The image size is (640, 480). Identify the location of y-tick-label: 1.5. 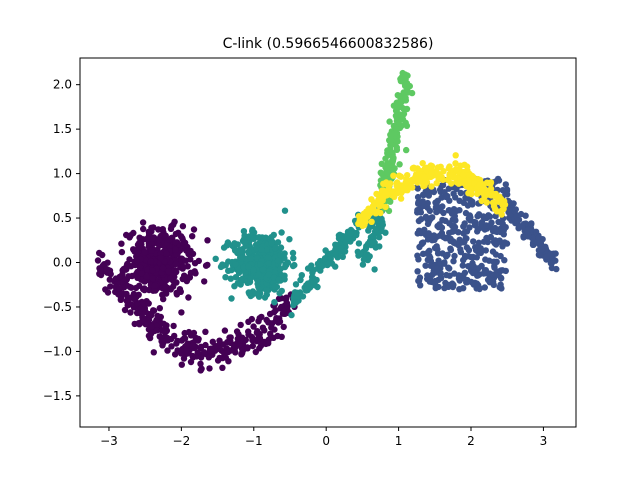
(62, 129).